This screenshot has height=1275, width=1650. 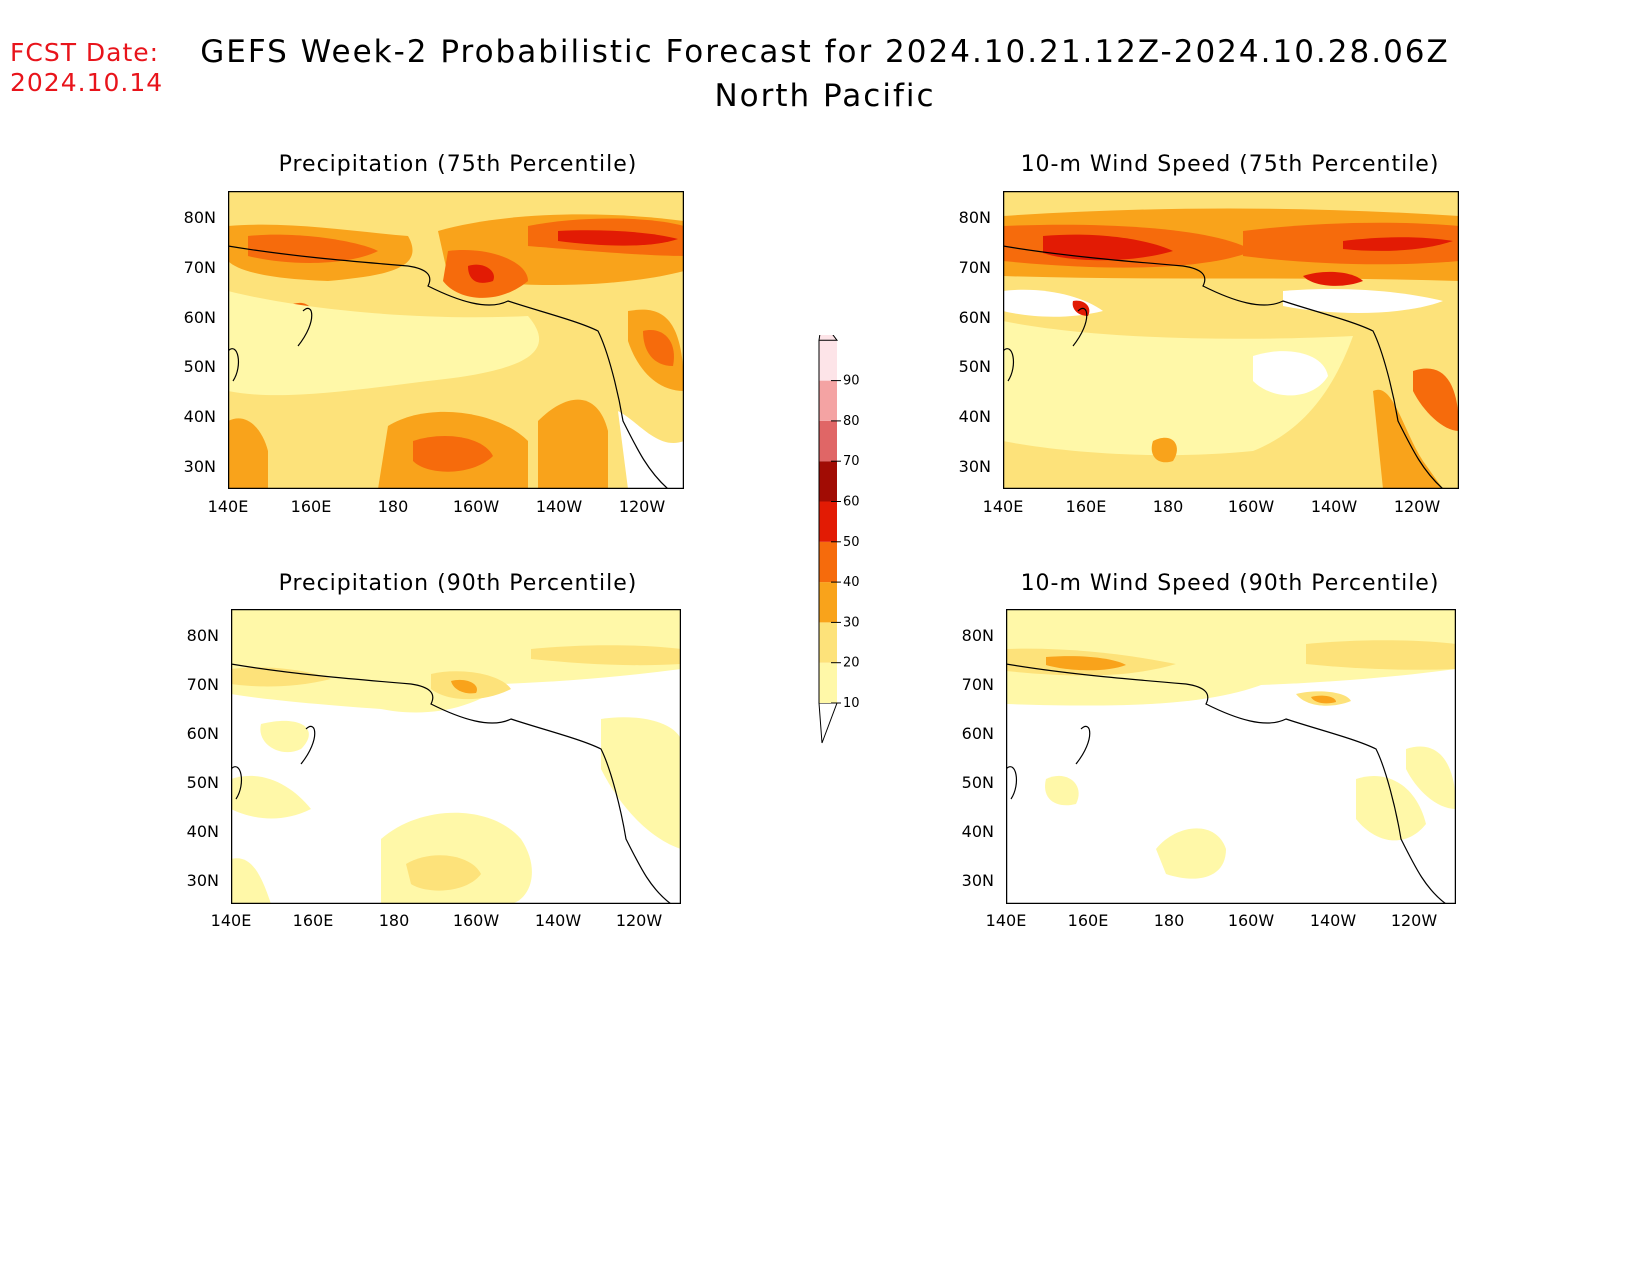 I want to click on colorbar-label: 80, so click(x=851, y=421).